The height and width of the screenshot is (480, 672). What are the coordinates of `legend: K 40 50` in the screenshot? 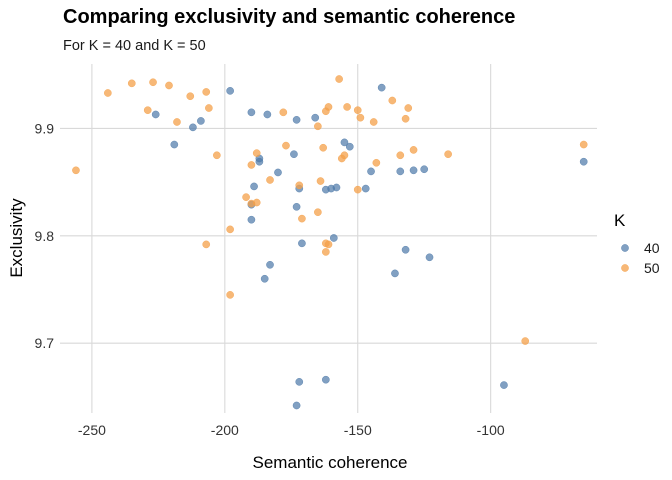 It's located at (637, 243).